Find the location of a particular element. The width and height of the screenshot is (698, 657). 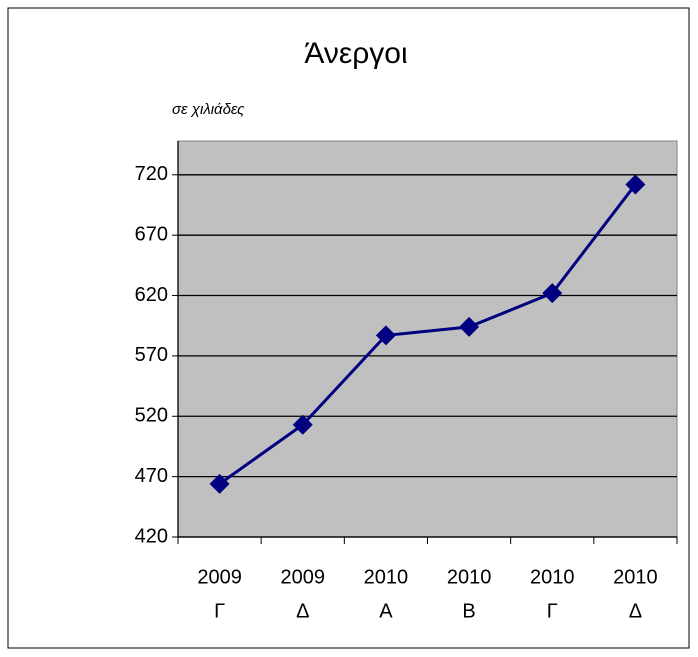

x-tick-label: Α is located at coordinates (386, 611).